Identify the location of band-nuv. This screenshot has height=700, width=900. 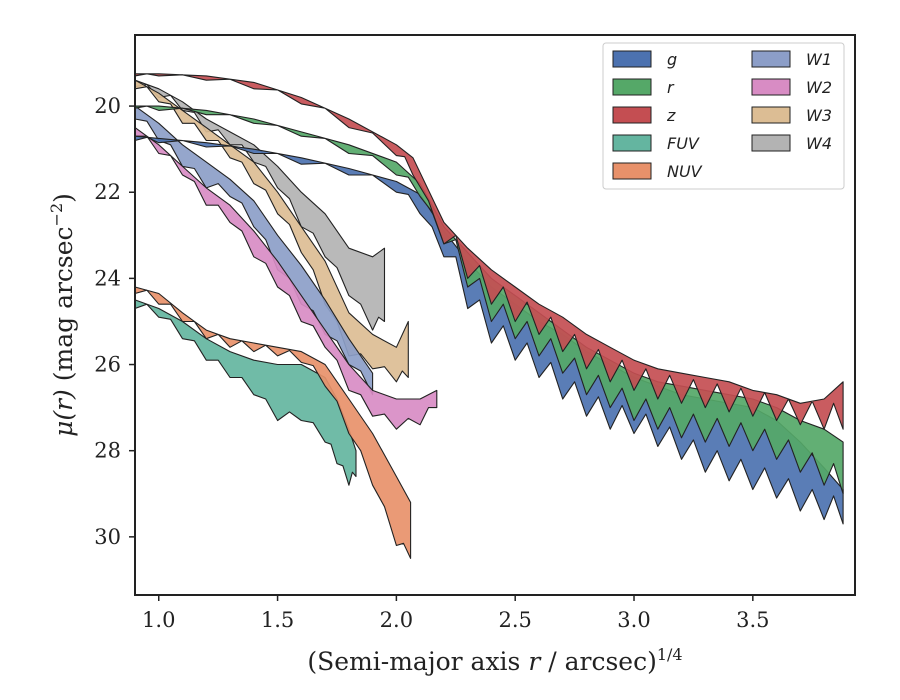
(273, 422).